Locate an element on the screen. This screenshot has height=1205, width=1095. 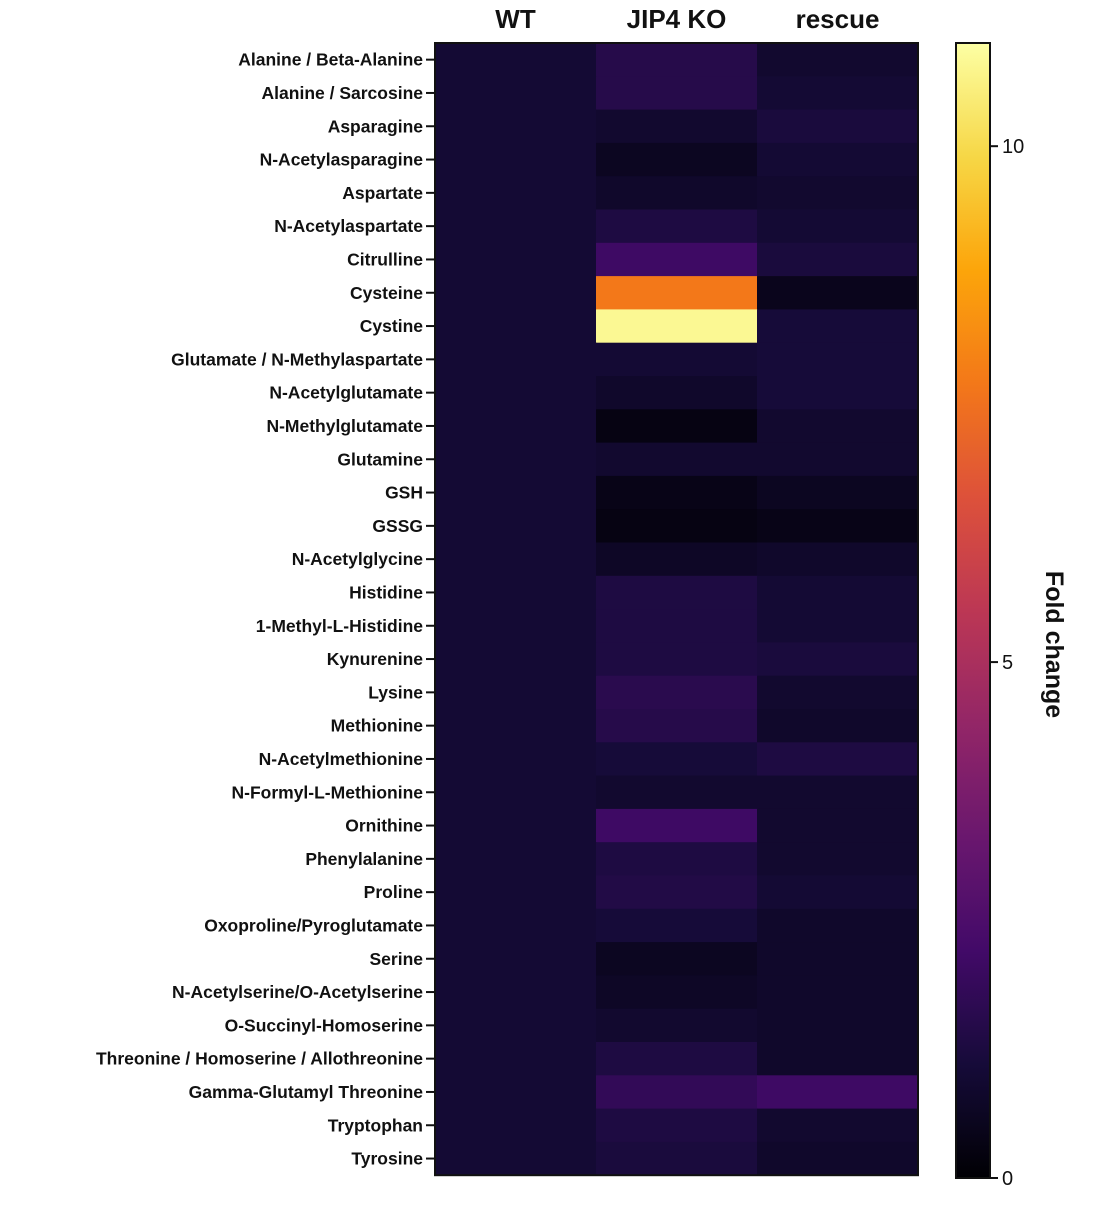
row-label-n-acetylaspartate: N-Acetylaspartate is located at coordinates (348, 226).